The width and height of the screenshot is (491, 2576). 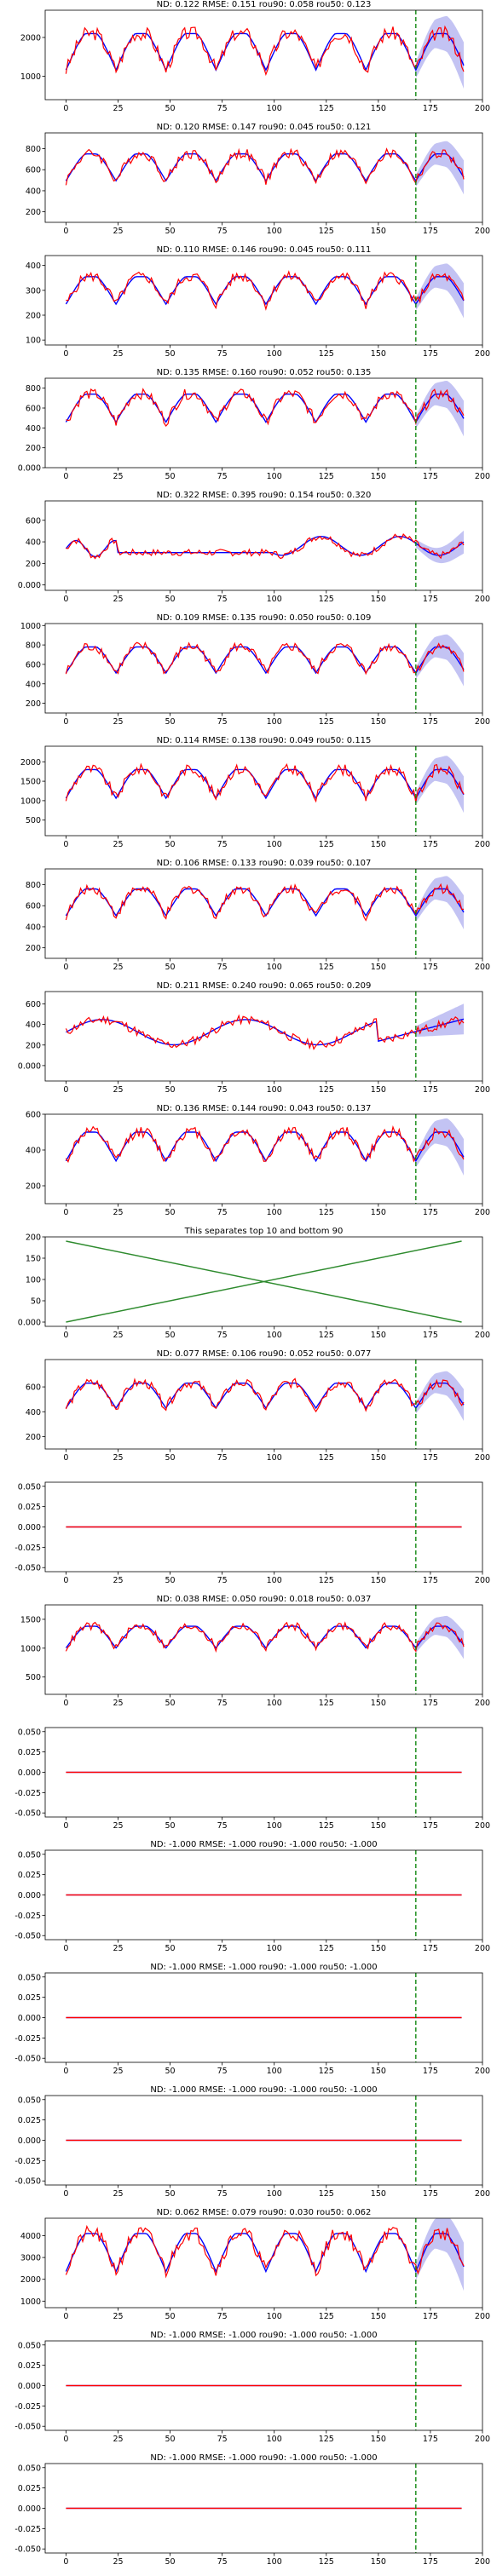 I want to click on y-tick-label: 2000, so click(x=30, y=763).